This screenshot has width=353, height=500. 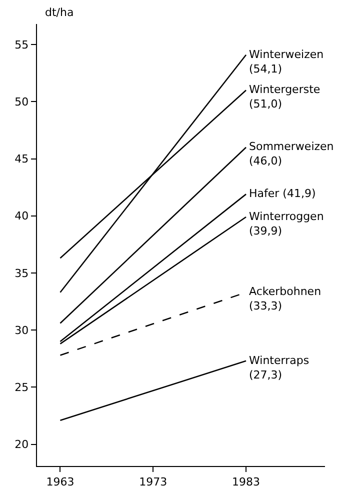 What do you see at coordinates (21, 45) in the screenshot?
I see `y-tick-label: 55` at bounding box center [21, 45].